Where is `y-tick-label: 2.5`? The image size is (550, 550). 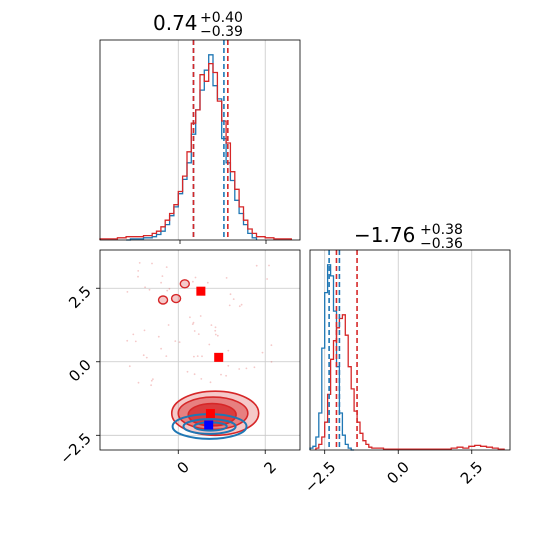
y-tick-label: 2.5 is located at coordinates (80, 297).